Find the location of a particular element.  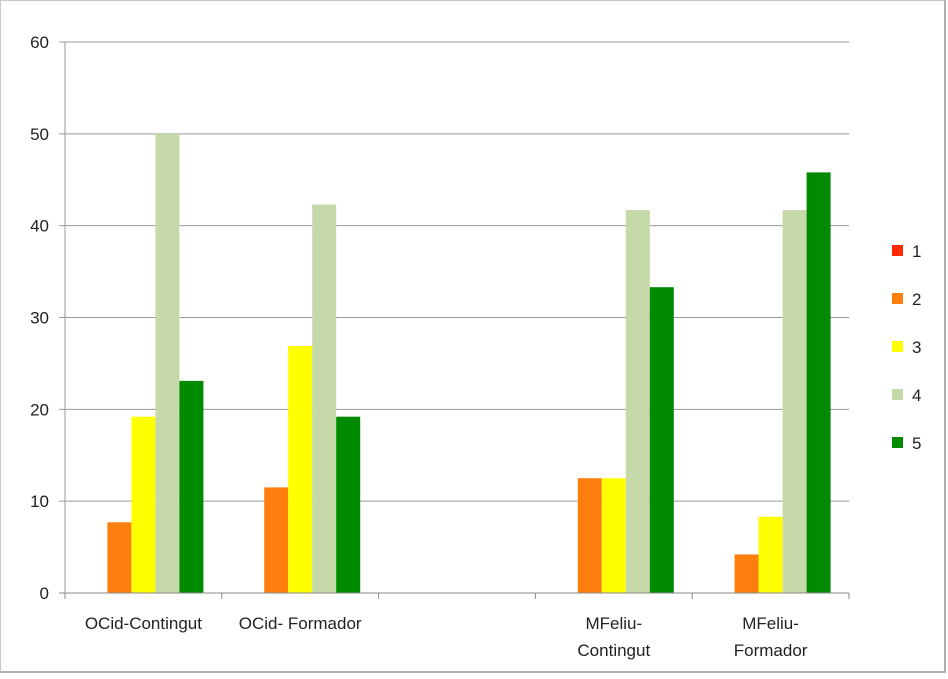

x-tick-label: Formador is located at coordinates (771, 650).